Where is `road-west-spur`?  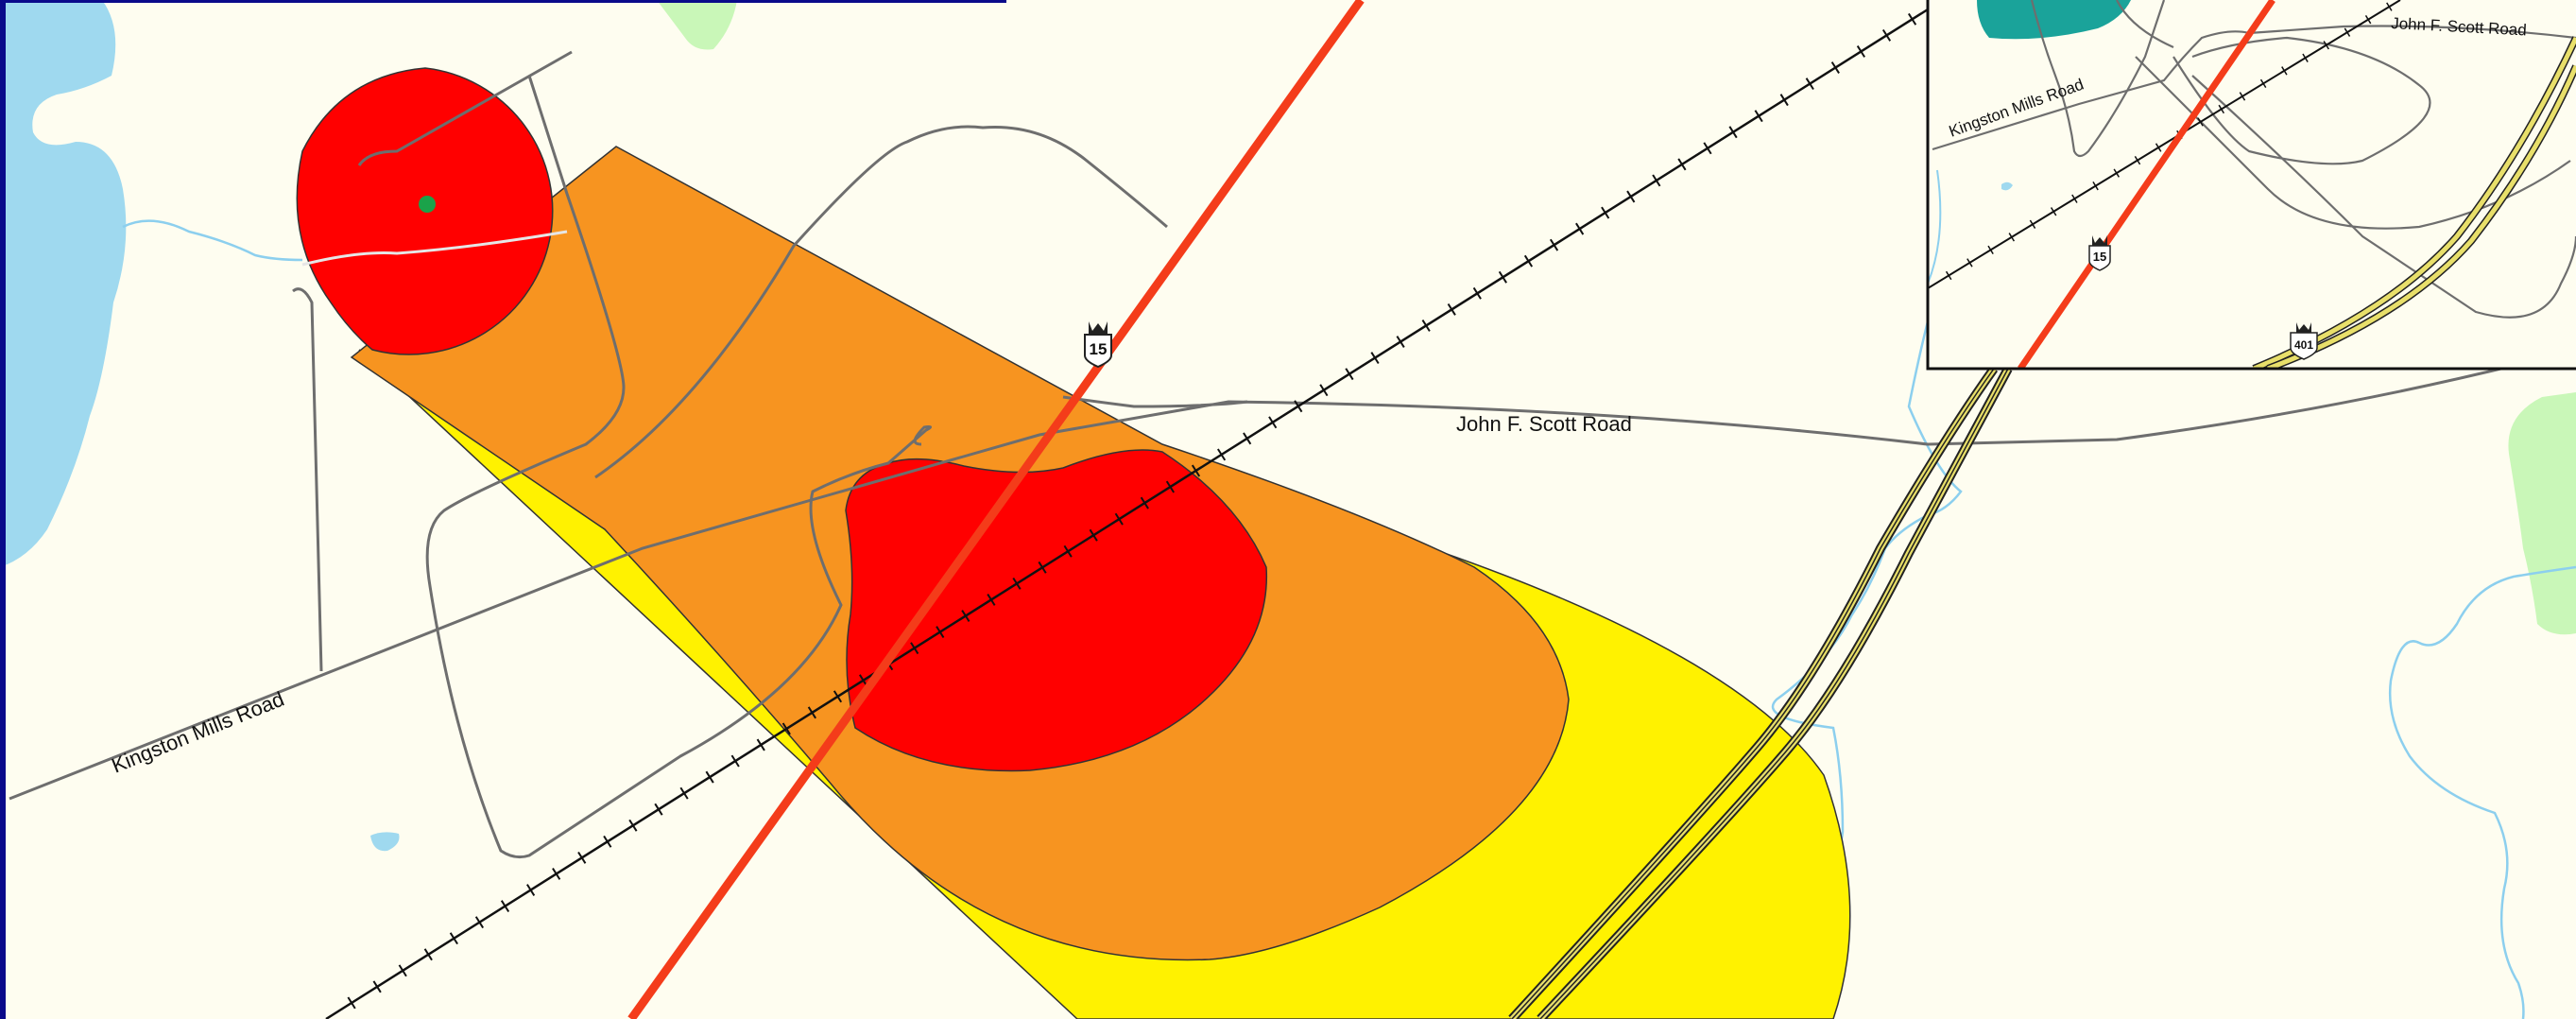
road-west-spur is located at coordinates (307, 479).